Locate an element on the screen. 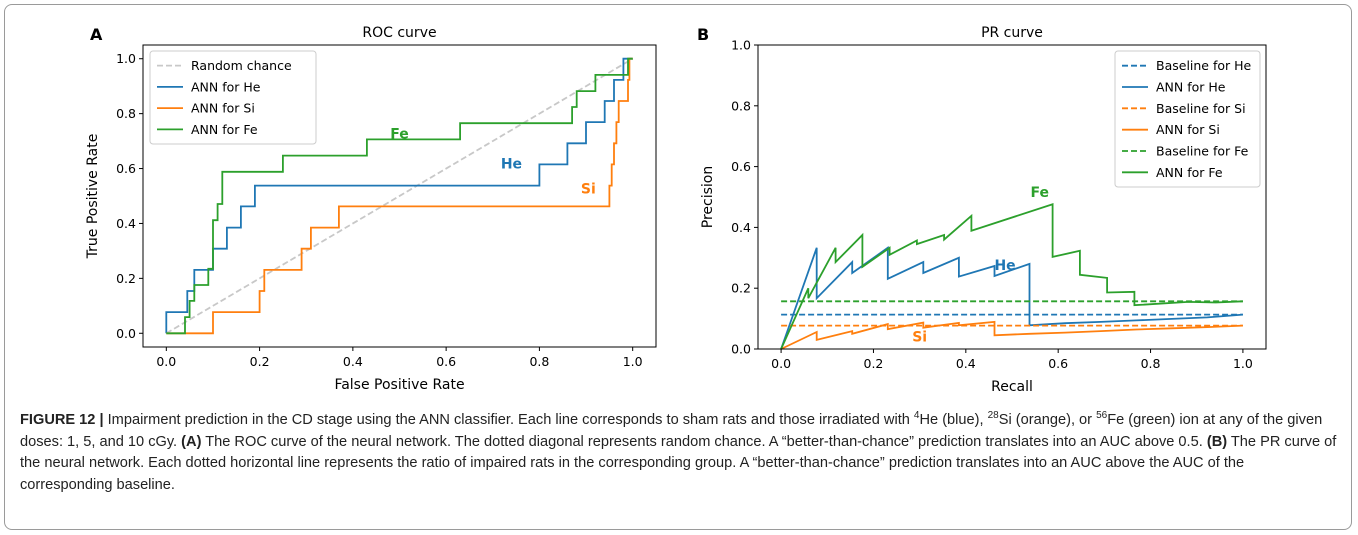  series-line-ann-for-he is located at coordinates (1011, 298).